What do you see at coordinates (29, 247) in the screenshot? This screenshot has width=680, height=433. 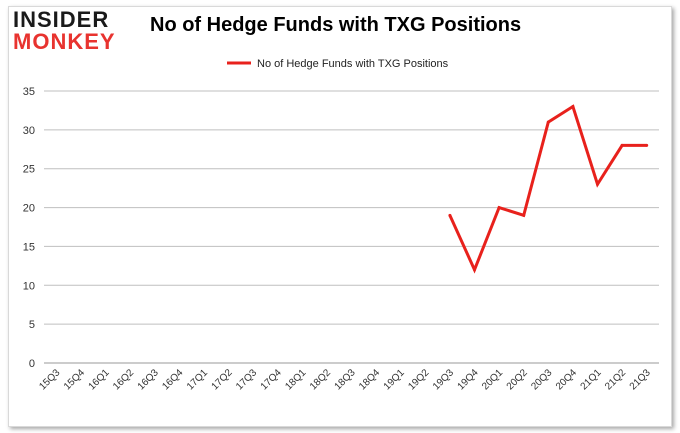 I see `y-tick-label: 15` at bounding box center [29, 247].